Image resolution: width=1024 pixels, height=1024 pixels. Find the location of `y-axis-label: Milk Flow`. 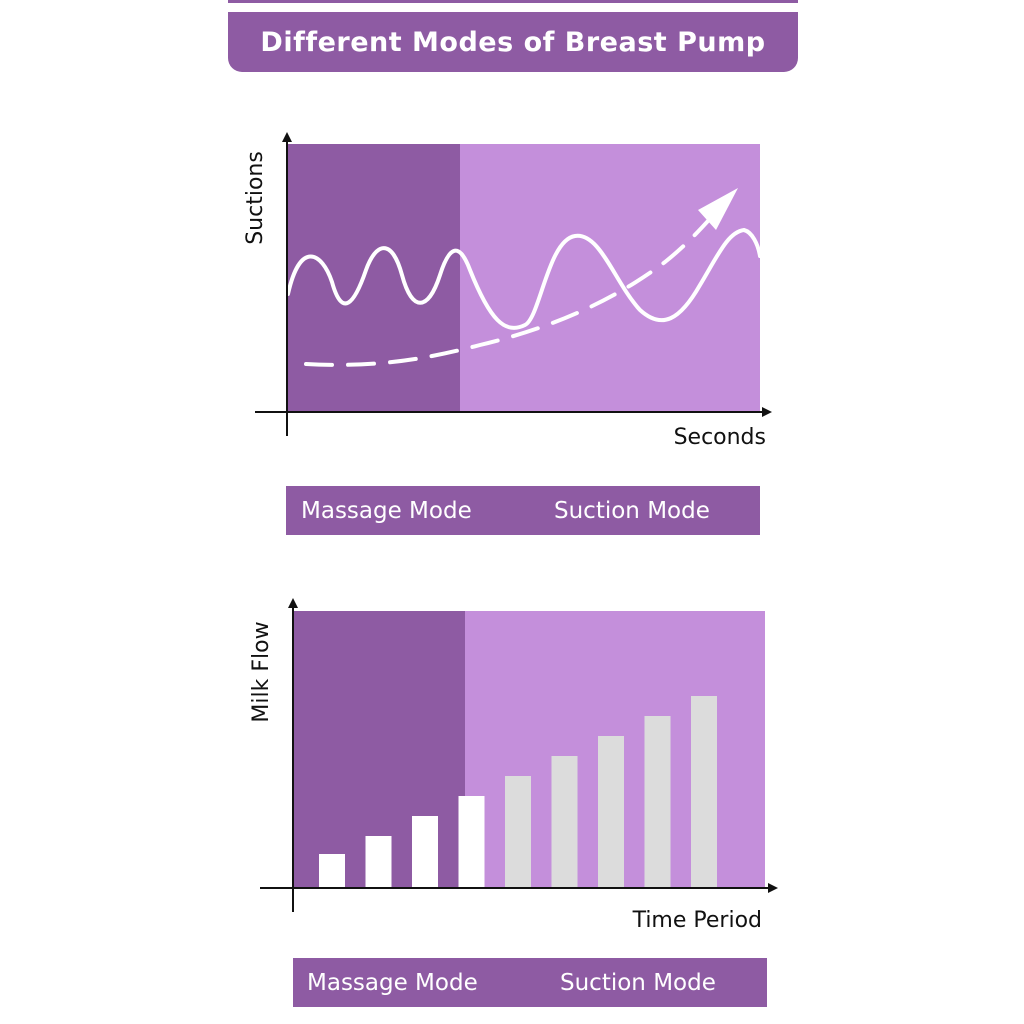

y-axis-label: Milk Flow is located at coordinates (261, 671).